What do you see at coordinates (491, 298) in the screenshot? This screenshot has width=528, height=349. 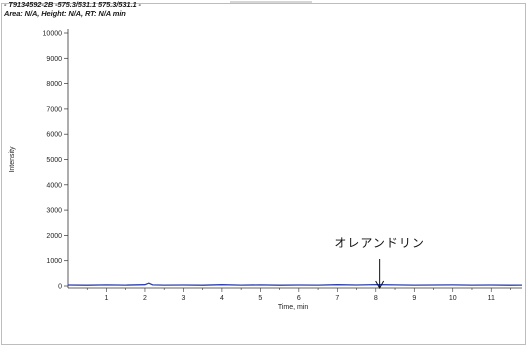 I see `x-tick-label: 11` at bounding box center [491, 298].